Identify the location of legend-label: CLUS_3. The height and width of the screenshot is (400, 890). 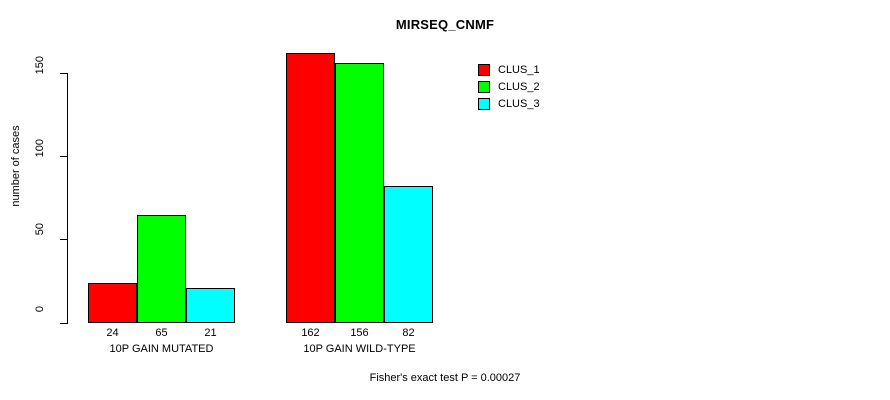
(519, 103).